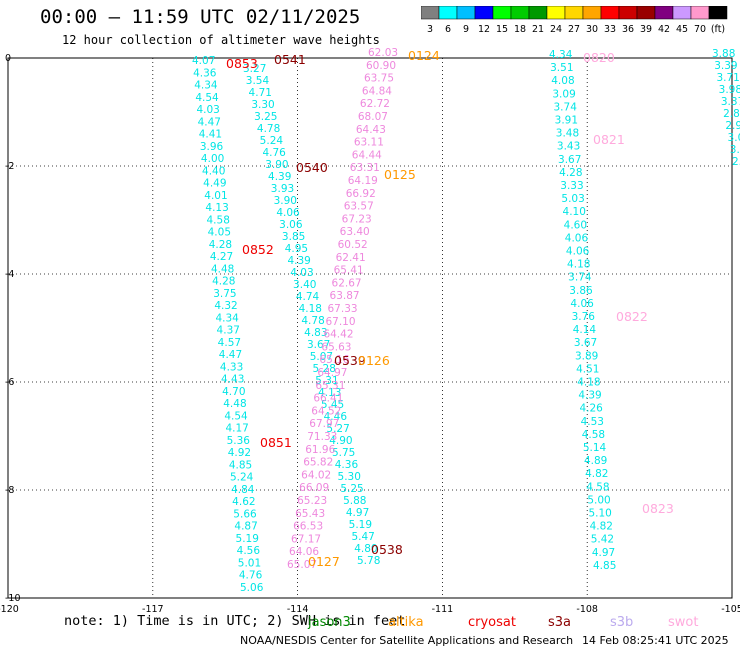 Image resolution: width=740 pixels, height=650 pixels. Describe the element at coordinates (243, 490) in the screenshot. I see `wave-height-label: 4.84` at that location.